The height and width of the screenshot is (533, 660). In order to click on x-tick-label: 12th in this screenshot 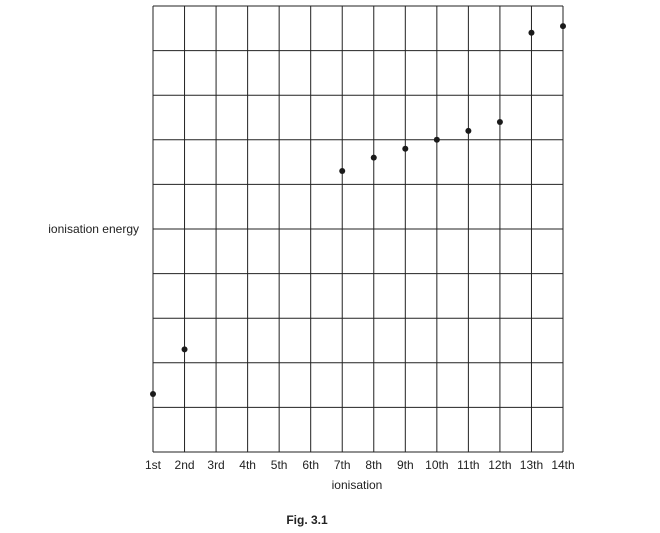, I will do `click(499, 465)`.